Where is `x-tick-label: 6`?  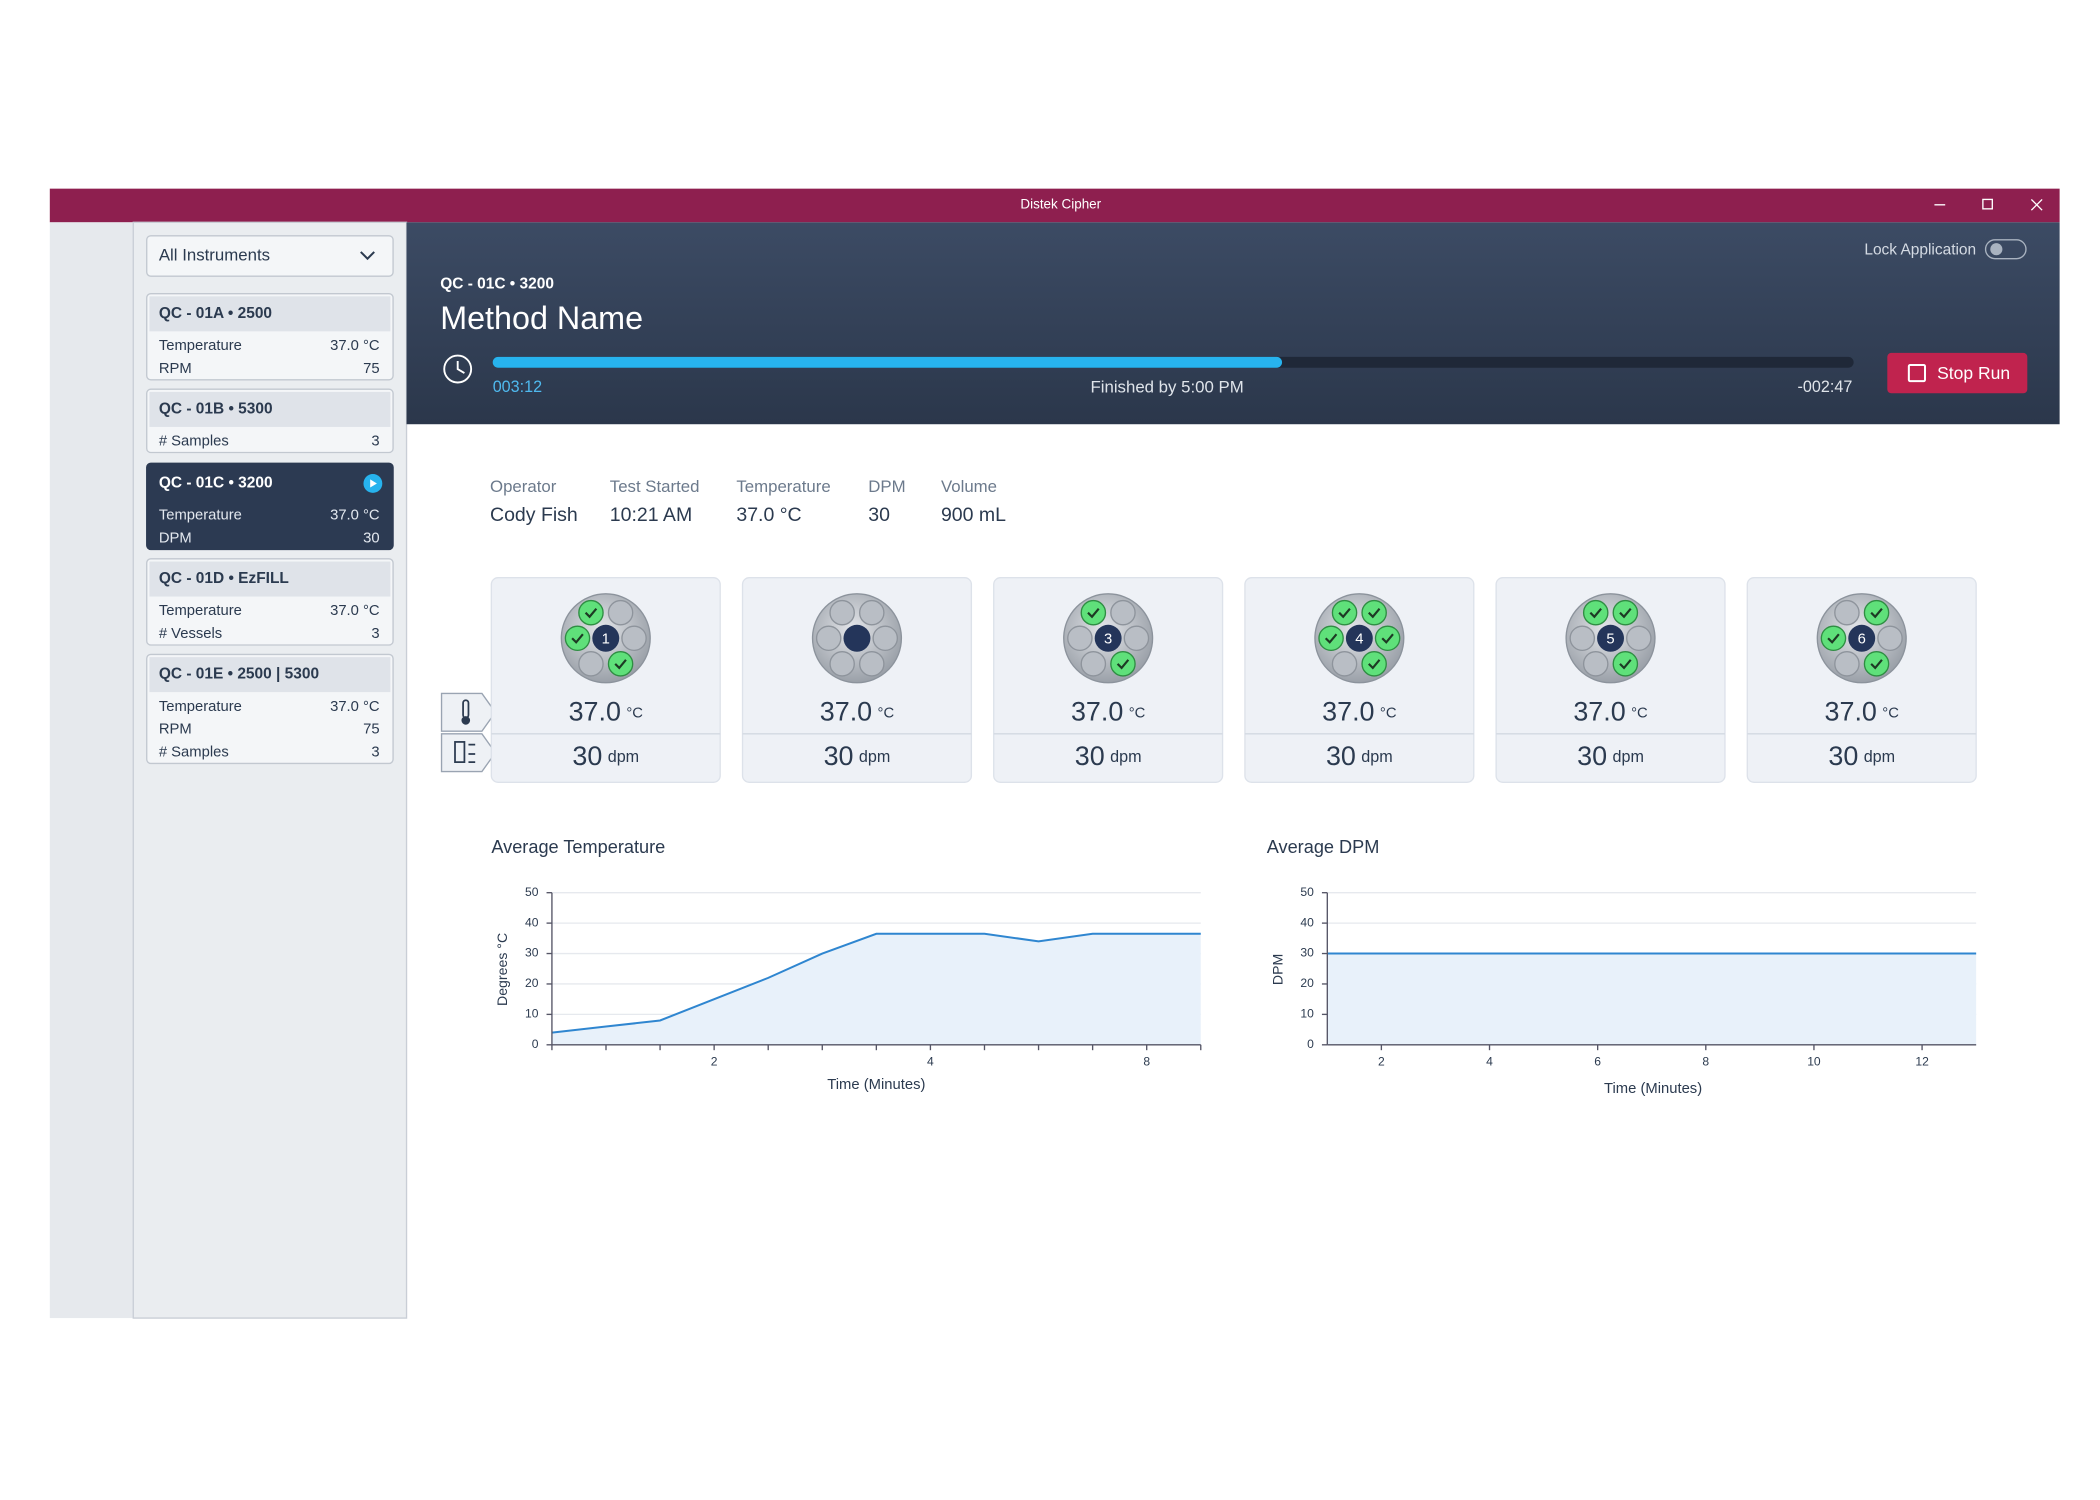 x-tick-label: 6 is located at coordinates (1597, 1062).